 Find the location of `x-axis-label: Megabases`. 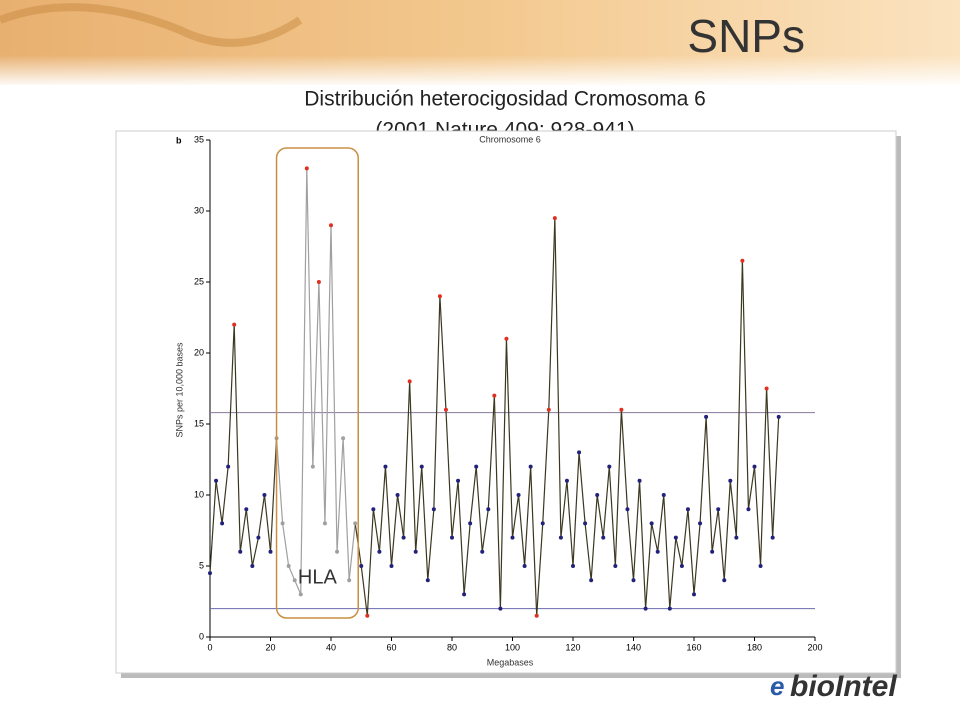

x-axis-label: Megabases is located at coordinates (510, 662).